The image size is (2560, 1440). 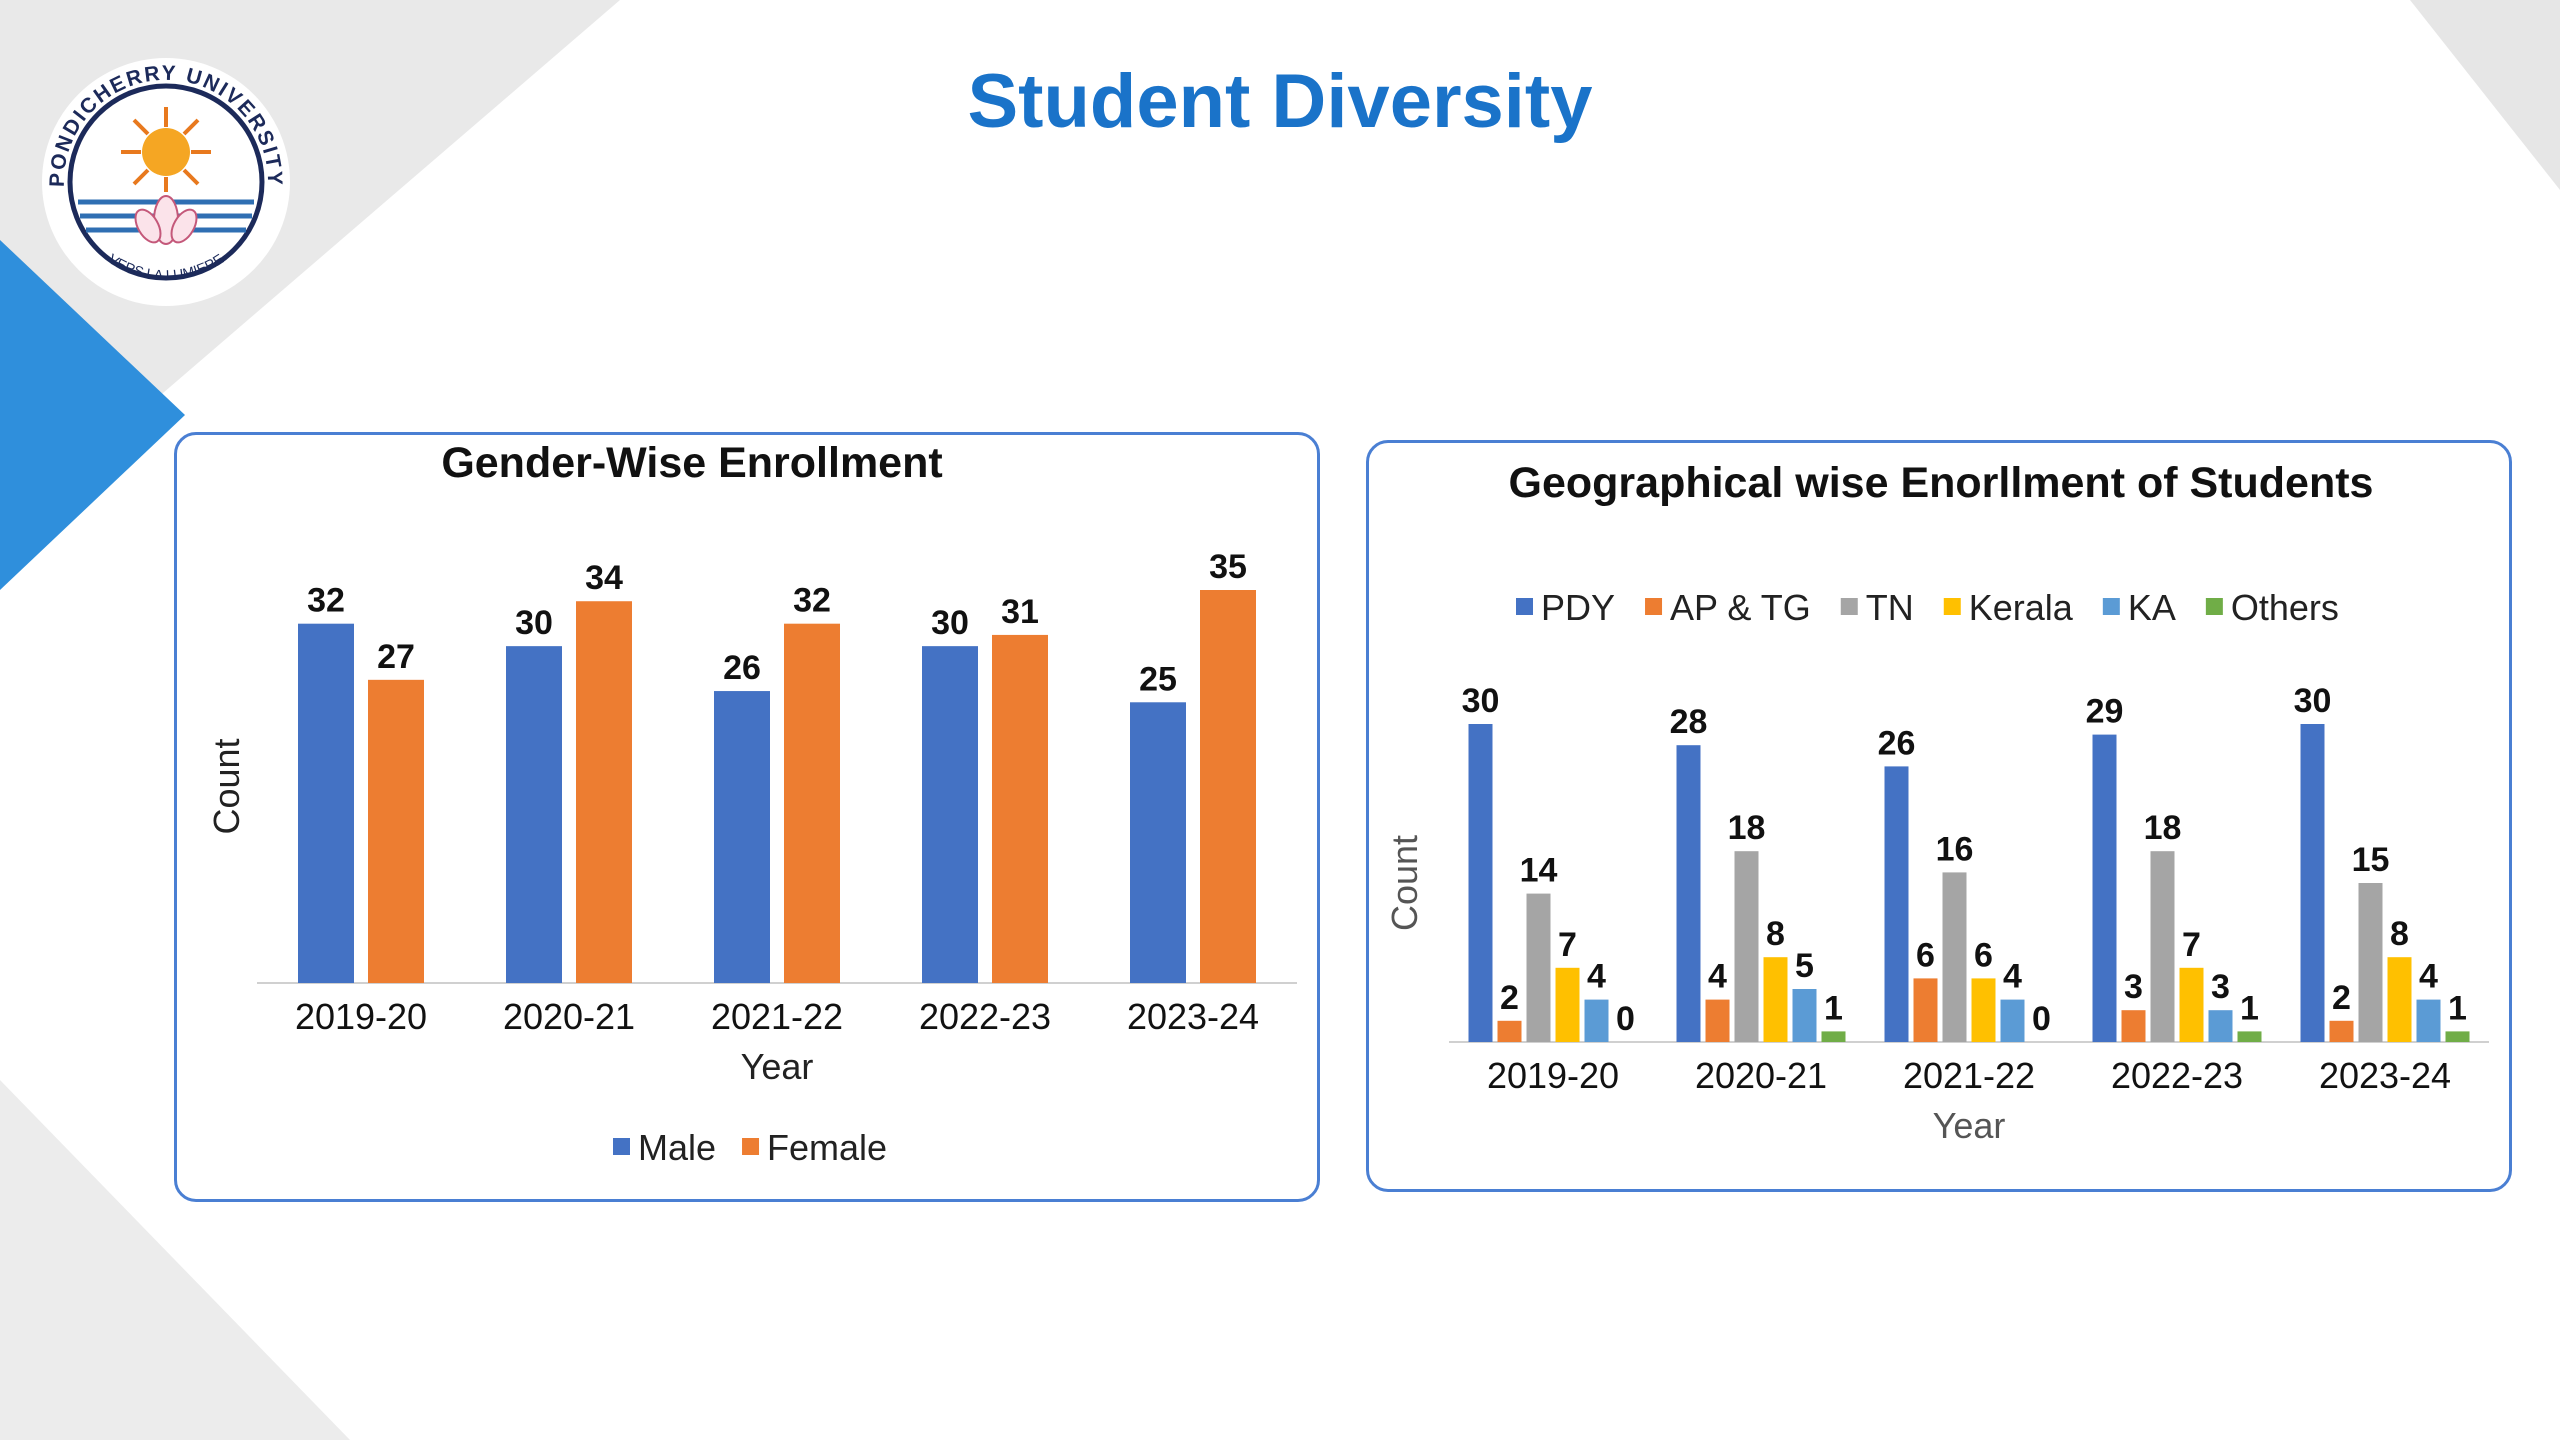 What do you see at coordinates (2371, 860) in the screenshot?
I see `data-label: 15` at bounding box center [2371, 860].